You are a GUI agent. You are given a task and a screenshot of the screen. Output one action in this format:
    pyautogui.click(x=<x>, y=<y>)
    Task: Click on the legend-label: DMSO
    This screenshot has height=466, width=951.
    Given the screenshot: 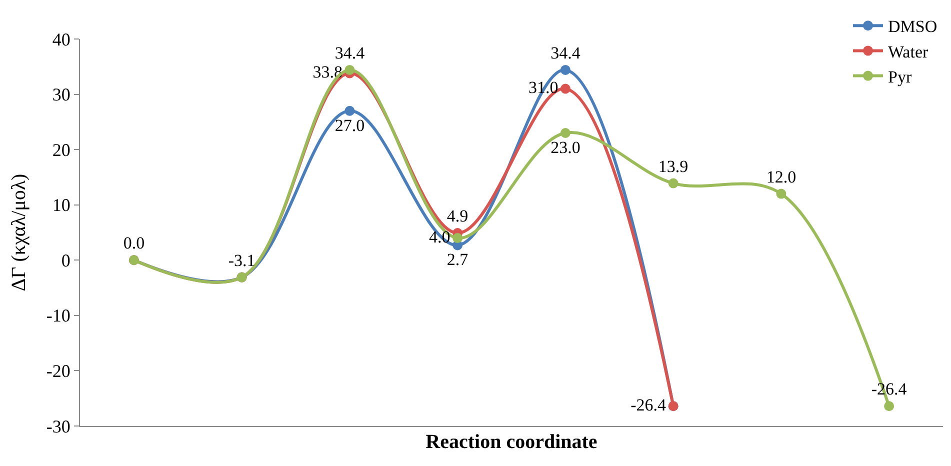 What is the action you would take?
    pyautogui.click(x=913, y=26)
    